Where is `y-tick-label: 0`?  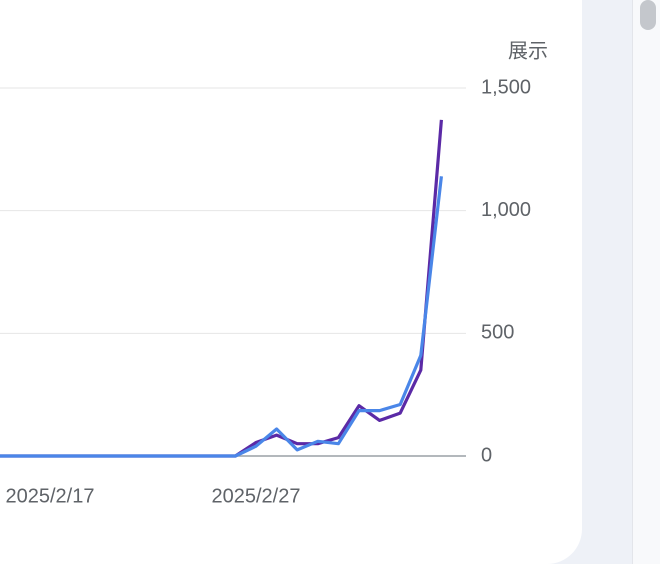
y-tick-label: 0 is located at coordinates (486, 455).